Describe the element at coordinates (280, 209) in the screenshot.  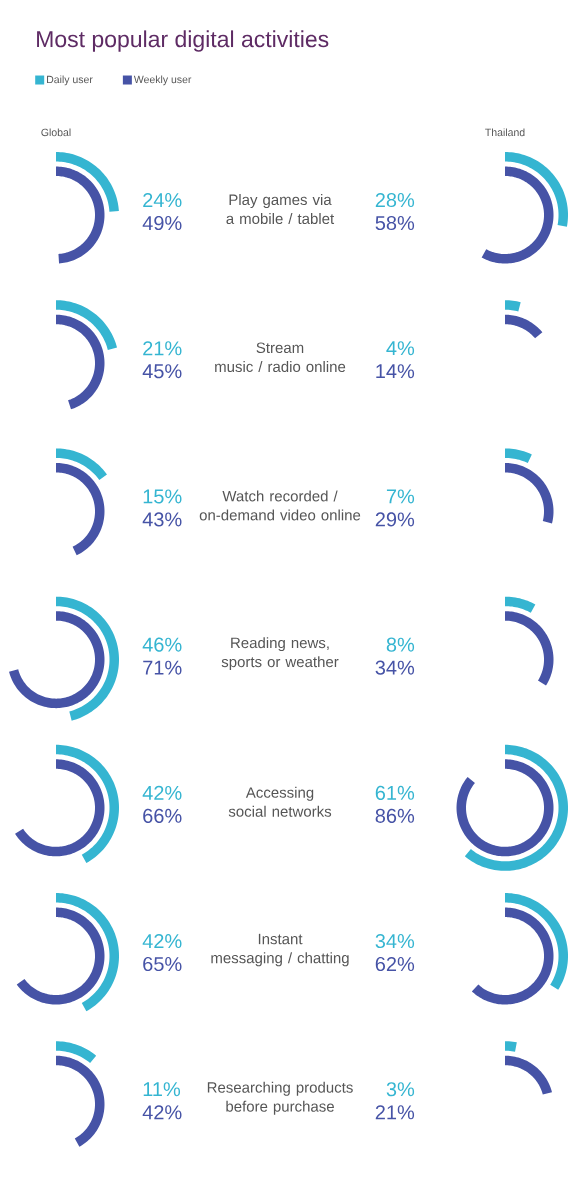
I see `category-label: Play games via a mobile / tablet` at that location.